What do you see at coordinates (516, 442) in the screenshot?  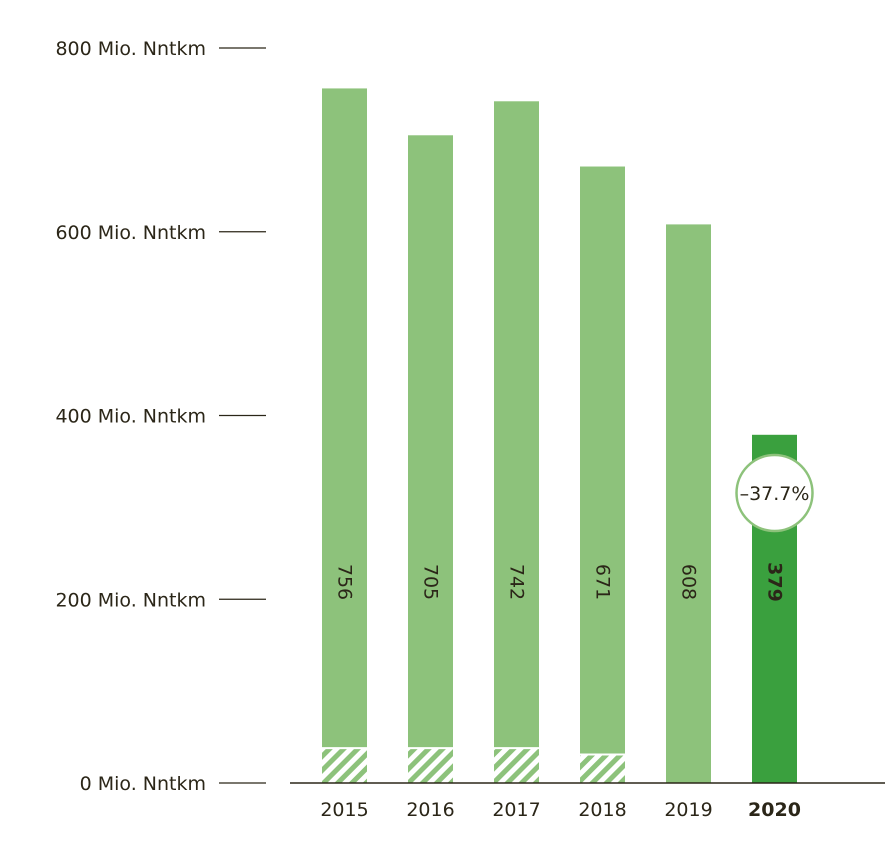 I see `bar-2017` at bounding box center [516, 442].